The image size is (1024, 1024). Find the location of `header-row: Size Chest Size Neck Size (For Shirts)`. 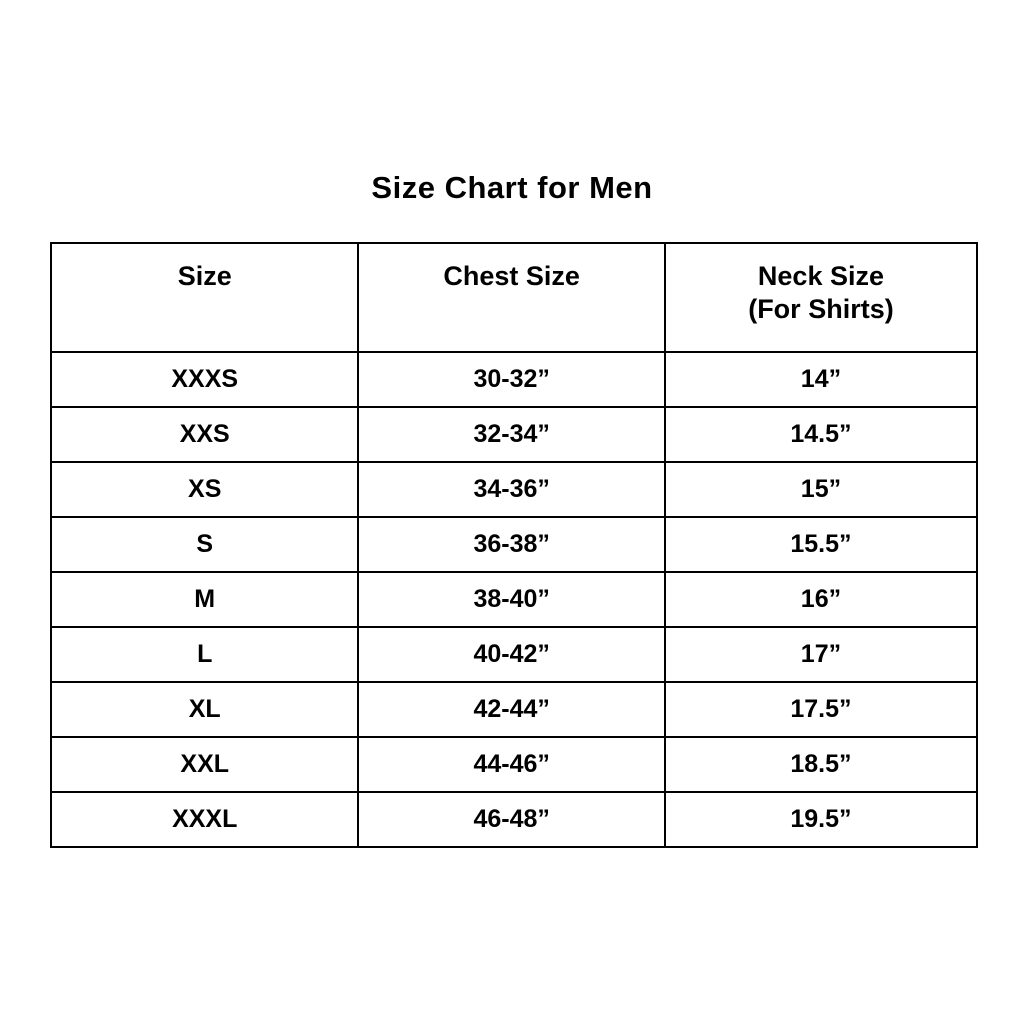

header-row: Size Chest Size Neck Size (For Shirts) is located at coordinates (514, 297).